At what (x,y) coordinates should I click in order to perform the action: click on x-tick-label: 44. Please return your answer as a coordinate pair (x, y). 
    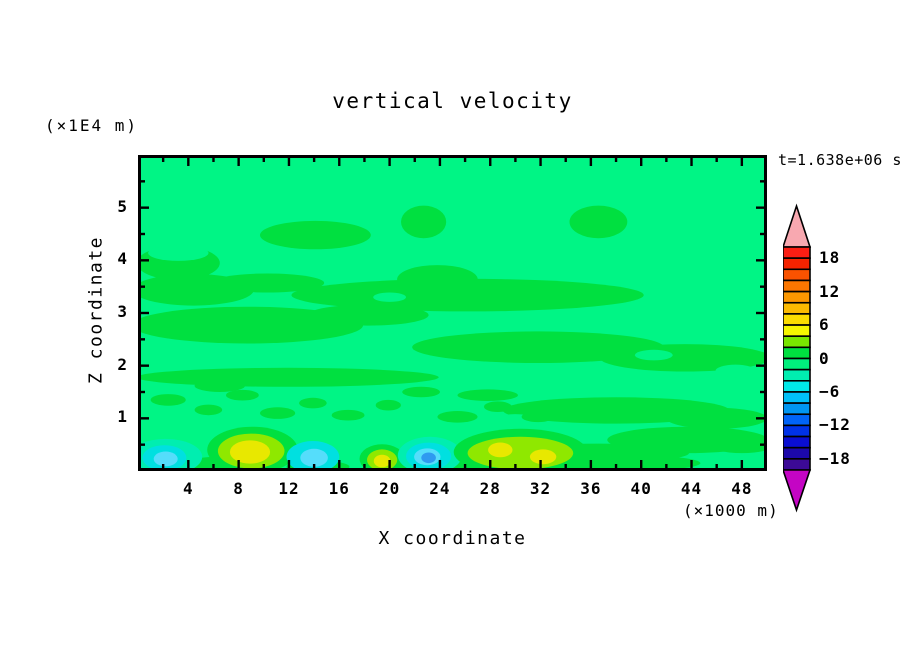
    Looking at the image, I should click on (691, 488).